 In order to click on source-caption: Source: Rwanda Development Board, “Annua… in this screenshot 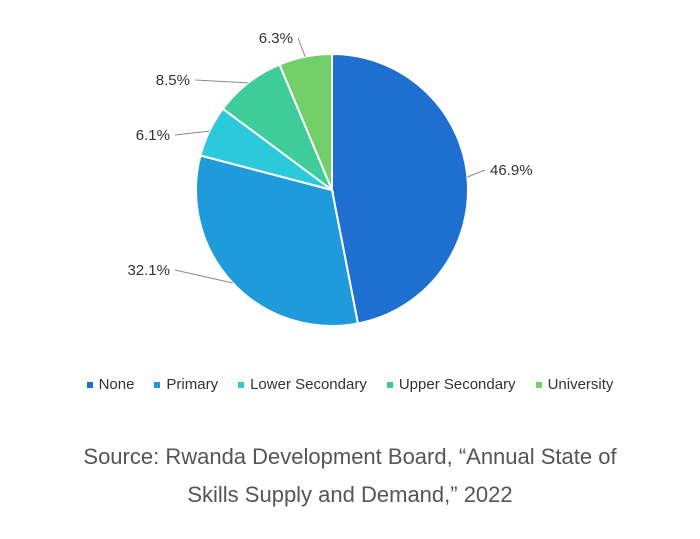, I will do `click(350, 476)`.